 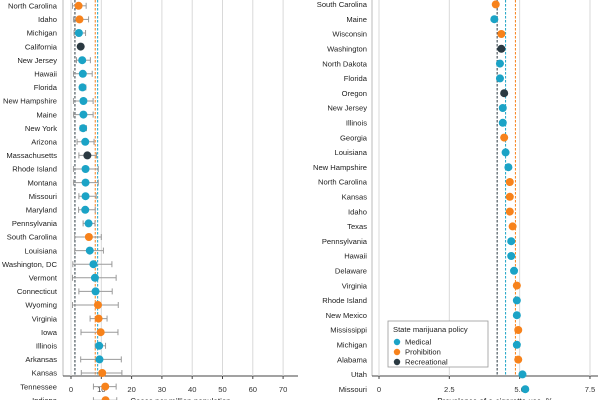 I want to click on tick-label: 7.5, so click(x=590, y=389).